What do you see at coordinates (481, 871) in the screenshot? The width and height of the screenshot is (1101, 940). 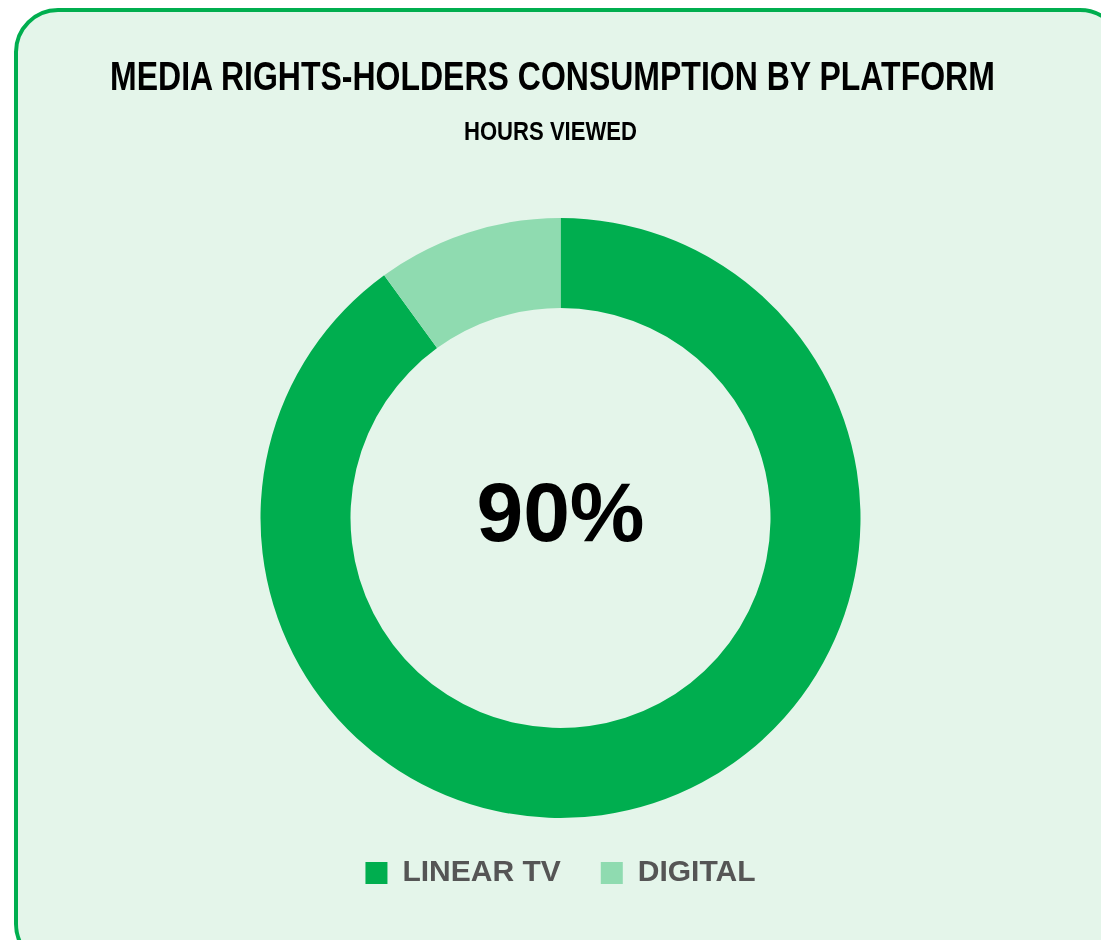 I see `legend-label: LINEAR TV` at bounding box center [481, 871].